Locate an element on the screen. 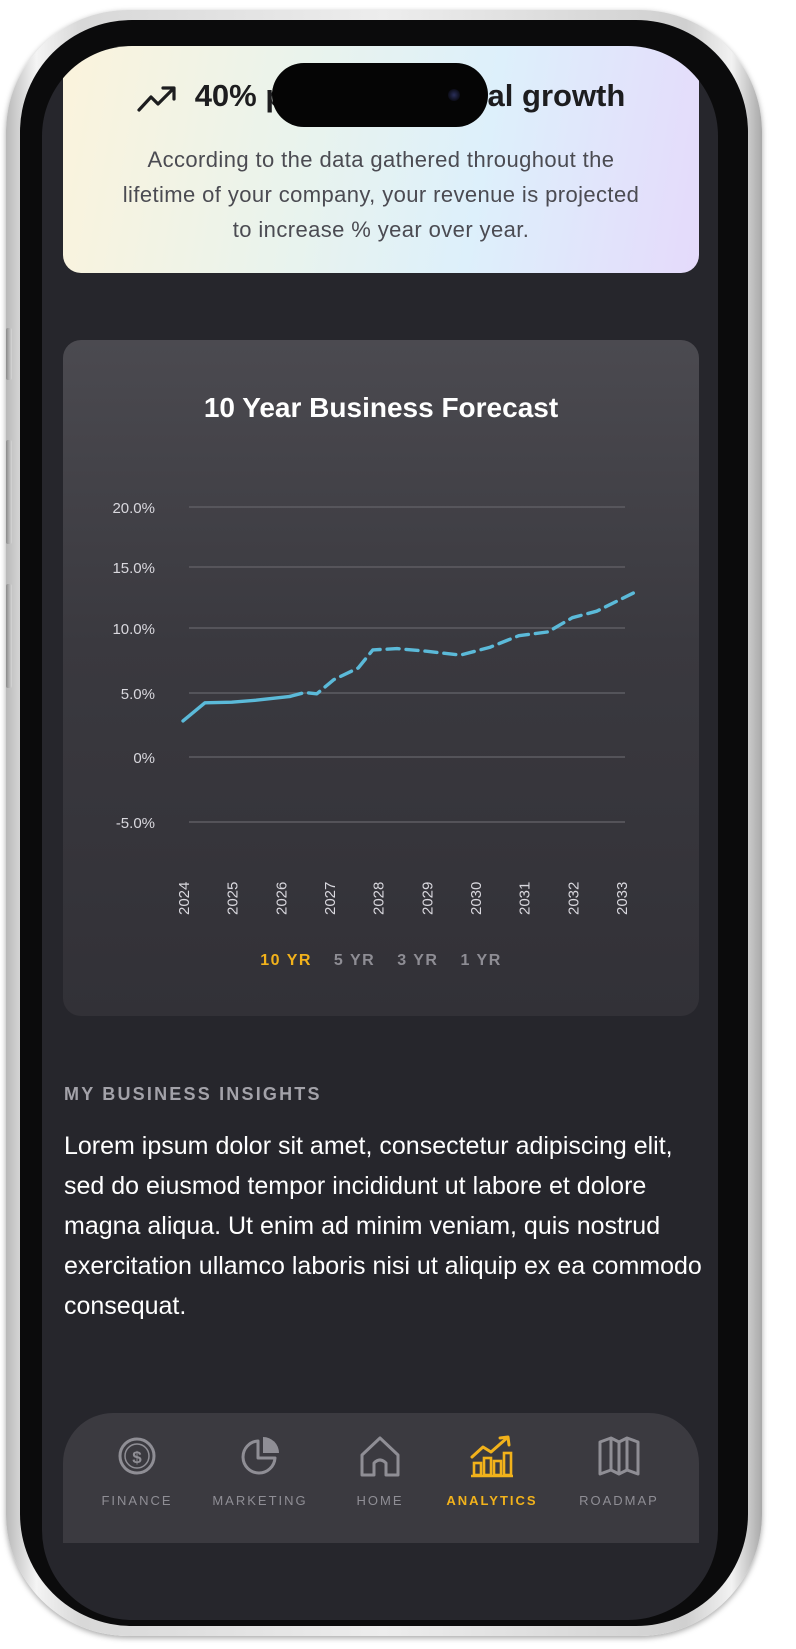 Image resolution: width=796 pixels, height=1649 pixels. x-tick-label: 2026 is located at coordinates (281, 898).